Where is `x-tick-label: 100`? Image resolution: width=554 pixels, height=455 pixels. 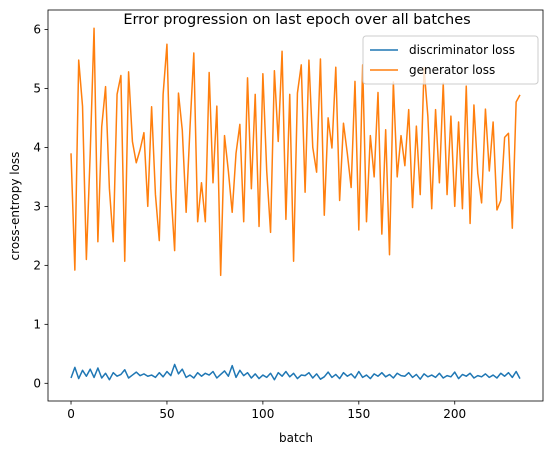
x-tick-label: 100 is located at coordinates (262, 414).